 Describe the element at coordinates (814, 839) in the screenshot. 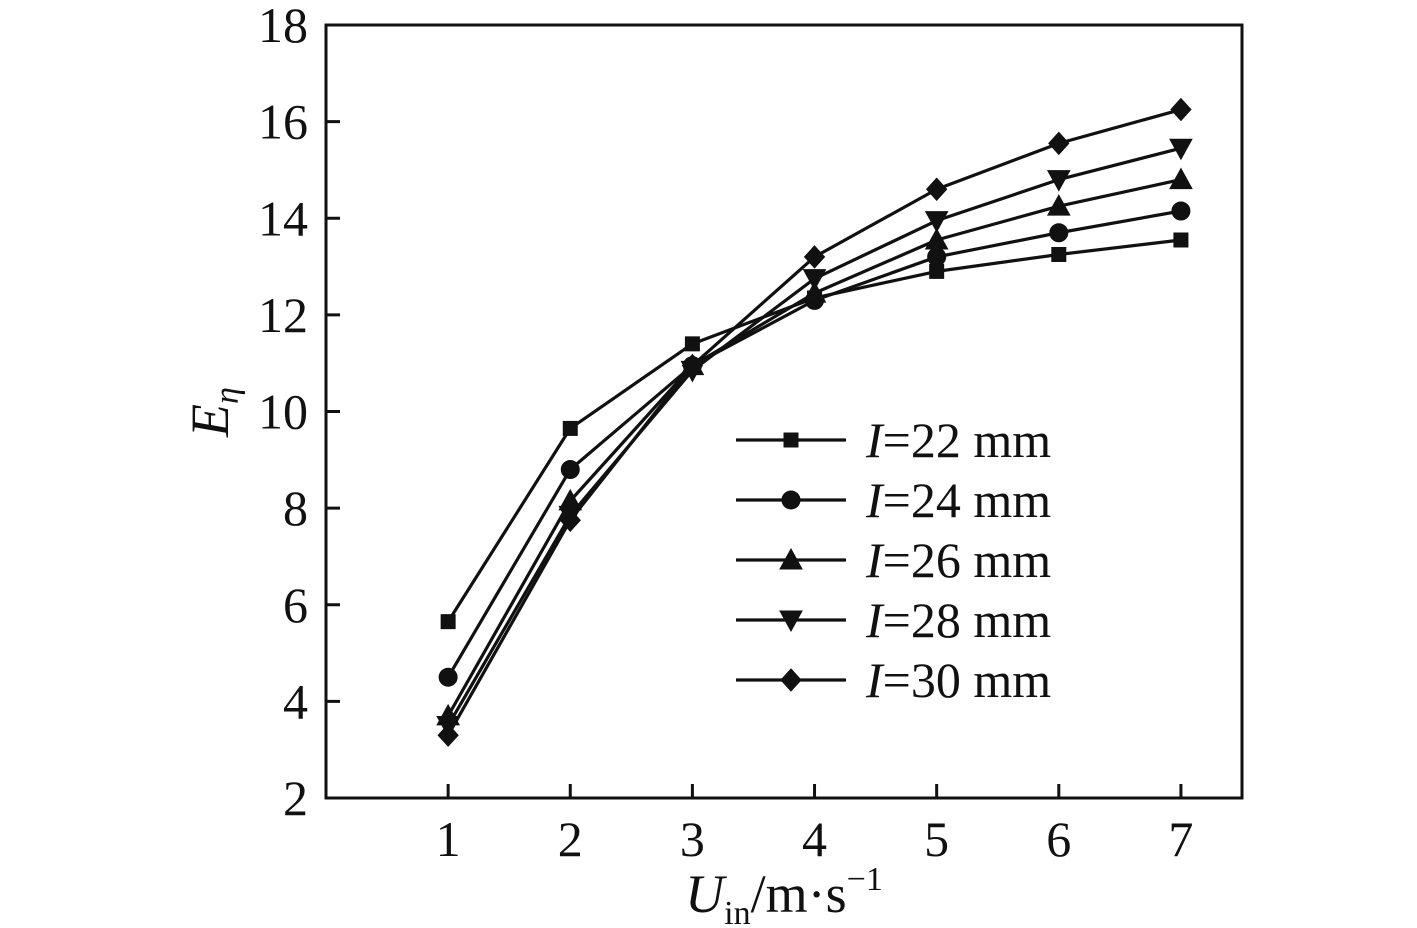

I see `x-tick-label: 4` at that location.